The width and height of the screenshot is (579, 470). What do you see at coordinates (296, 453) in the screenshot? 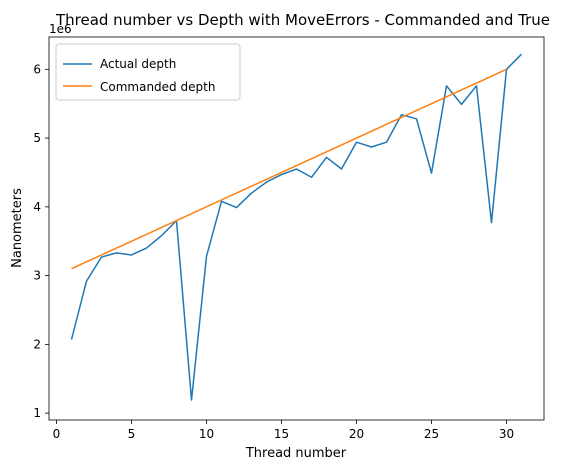
I see `x-axis-label: Thread number` at bounding box center [296, 453].